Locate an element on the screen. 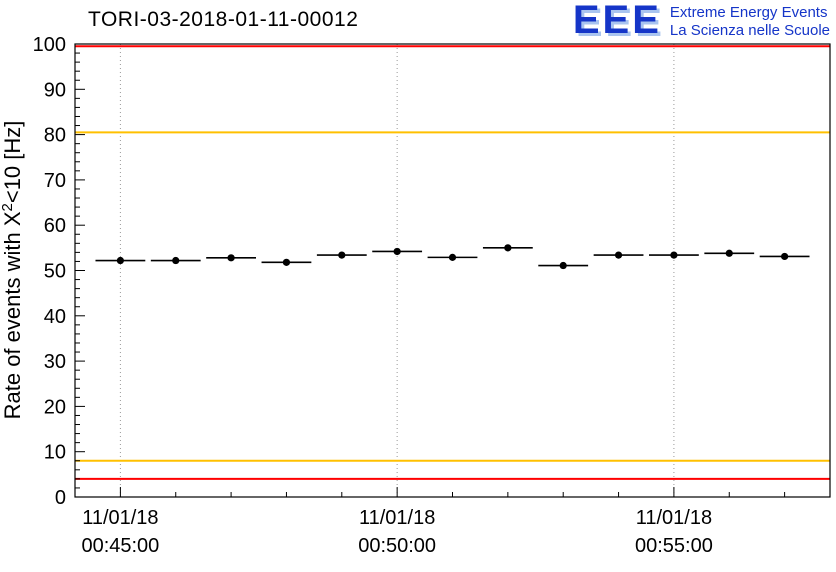 The image size is (836, 572). y-tick-label: 0 is located at coordinates (60, 498).